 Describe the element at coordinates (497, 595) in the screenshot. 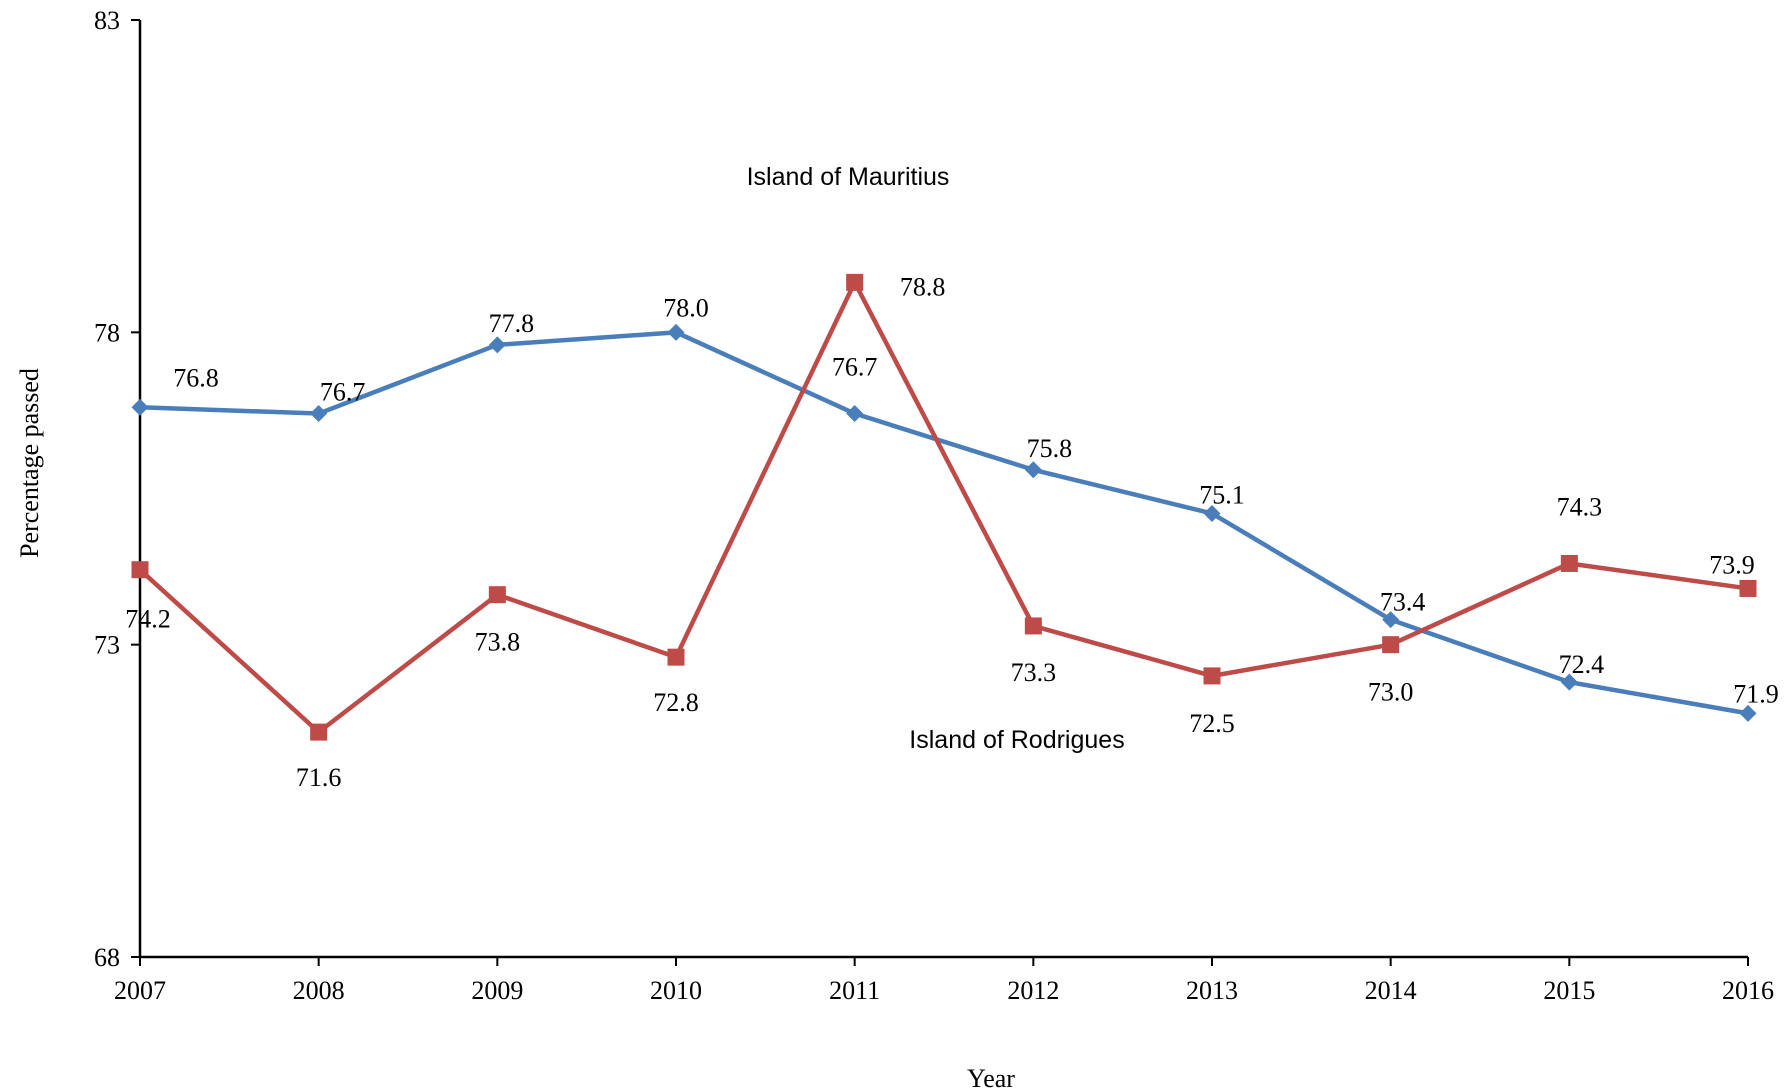

I see `rodrigues-point-2009` at that location.